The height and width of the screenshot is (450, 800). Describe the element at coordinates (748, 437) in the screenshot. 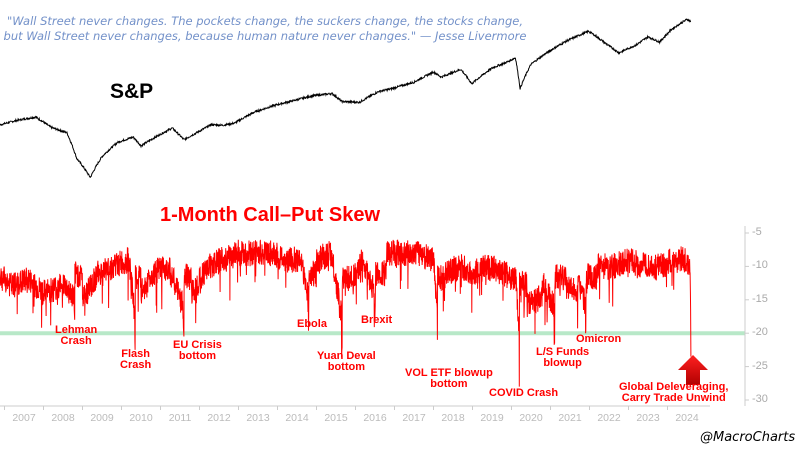

I see `signature: @MacroCharts` at that location.